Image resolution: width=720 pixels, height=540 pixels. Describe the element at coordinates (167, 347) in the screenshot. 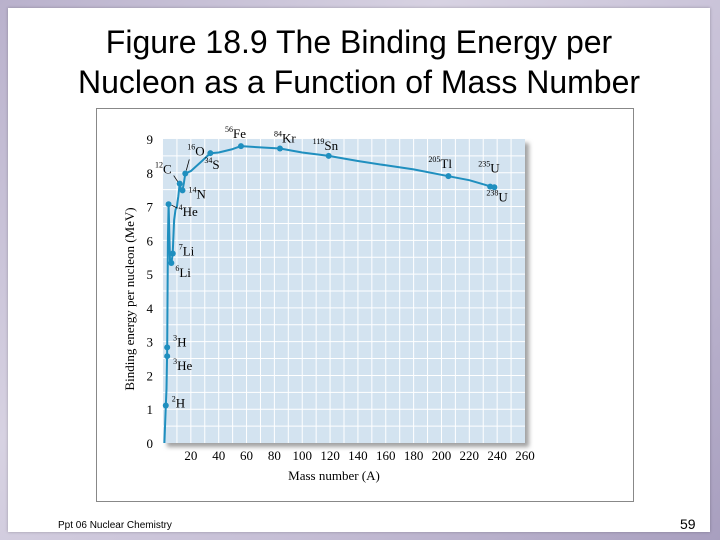

I see `data-point-3h` at that location.